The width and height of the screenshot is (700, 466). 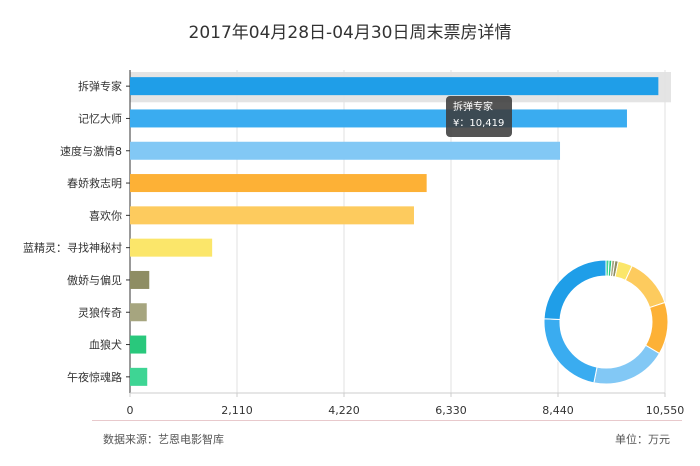 I want to click on category-label: 午夜惊魂路, so click(x=94, y=377).